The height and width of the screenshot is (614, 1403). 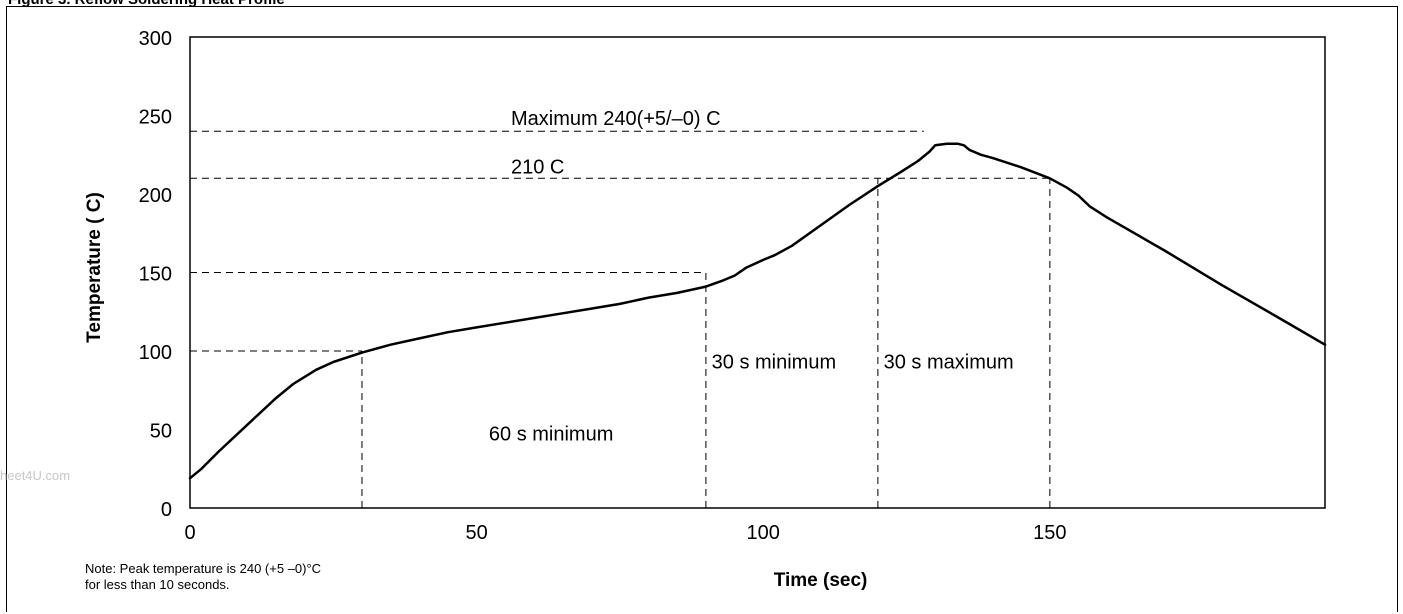 I want to click on y-axis-title: Temperature ( C), so click(x=94, y=267).